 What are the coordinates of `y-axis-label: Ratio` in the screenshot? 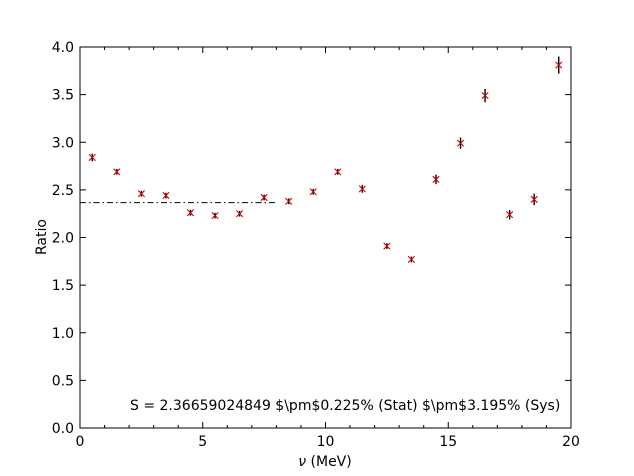 It's located at (42, 237).